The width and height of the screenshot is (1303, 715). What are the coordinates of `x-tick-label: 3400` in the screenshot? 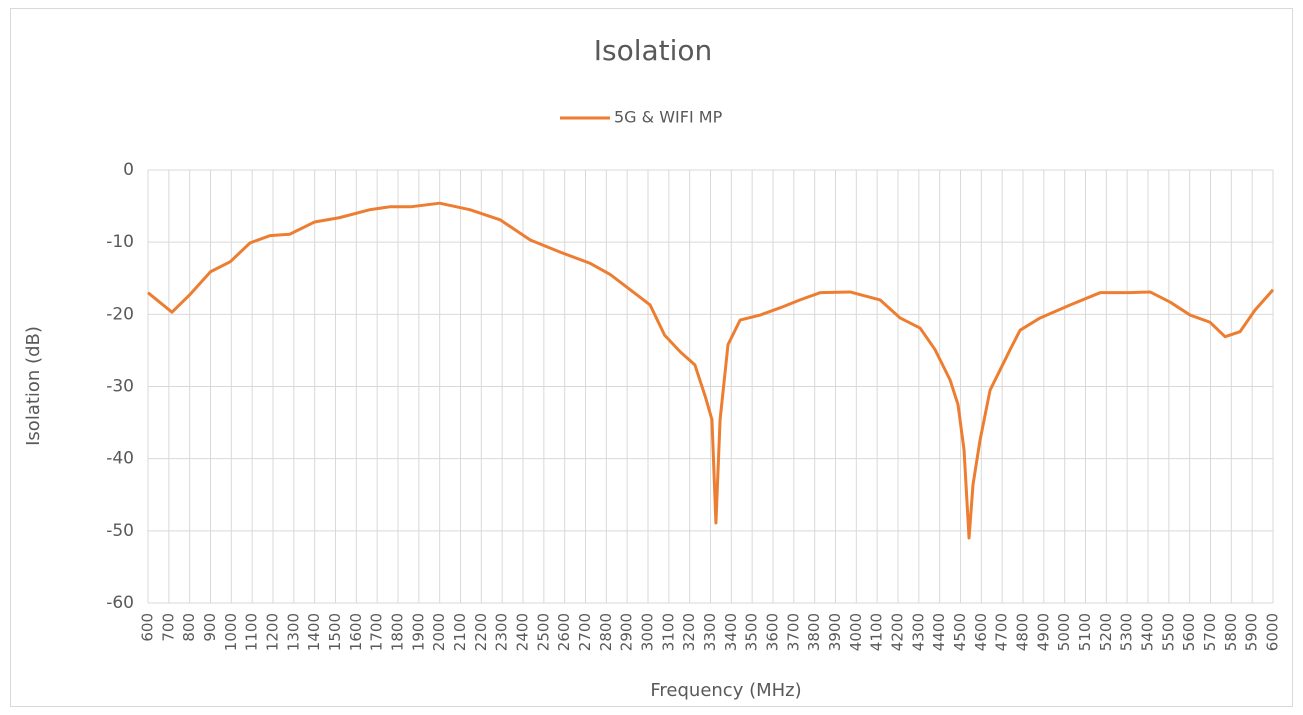 It's located at (731, 632).